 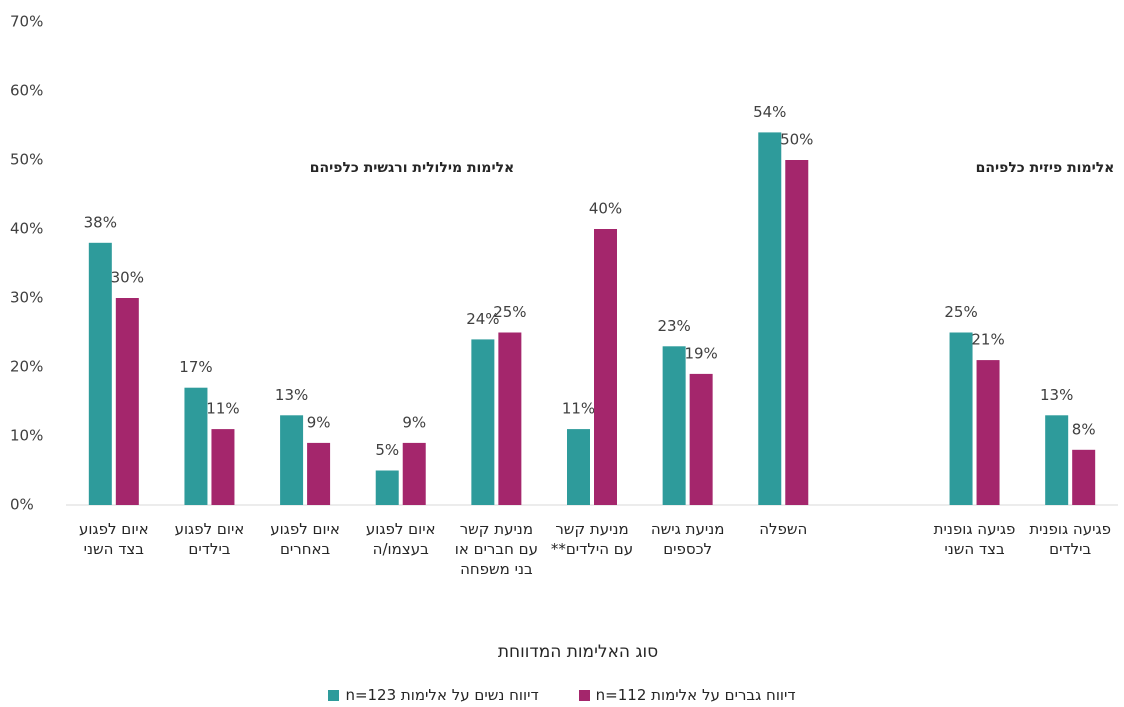 What do you see at coordinates (26, 298) in the screenshot?
I see `y-tick-label: 30%` at bounding box center [26, 298].